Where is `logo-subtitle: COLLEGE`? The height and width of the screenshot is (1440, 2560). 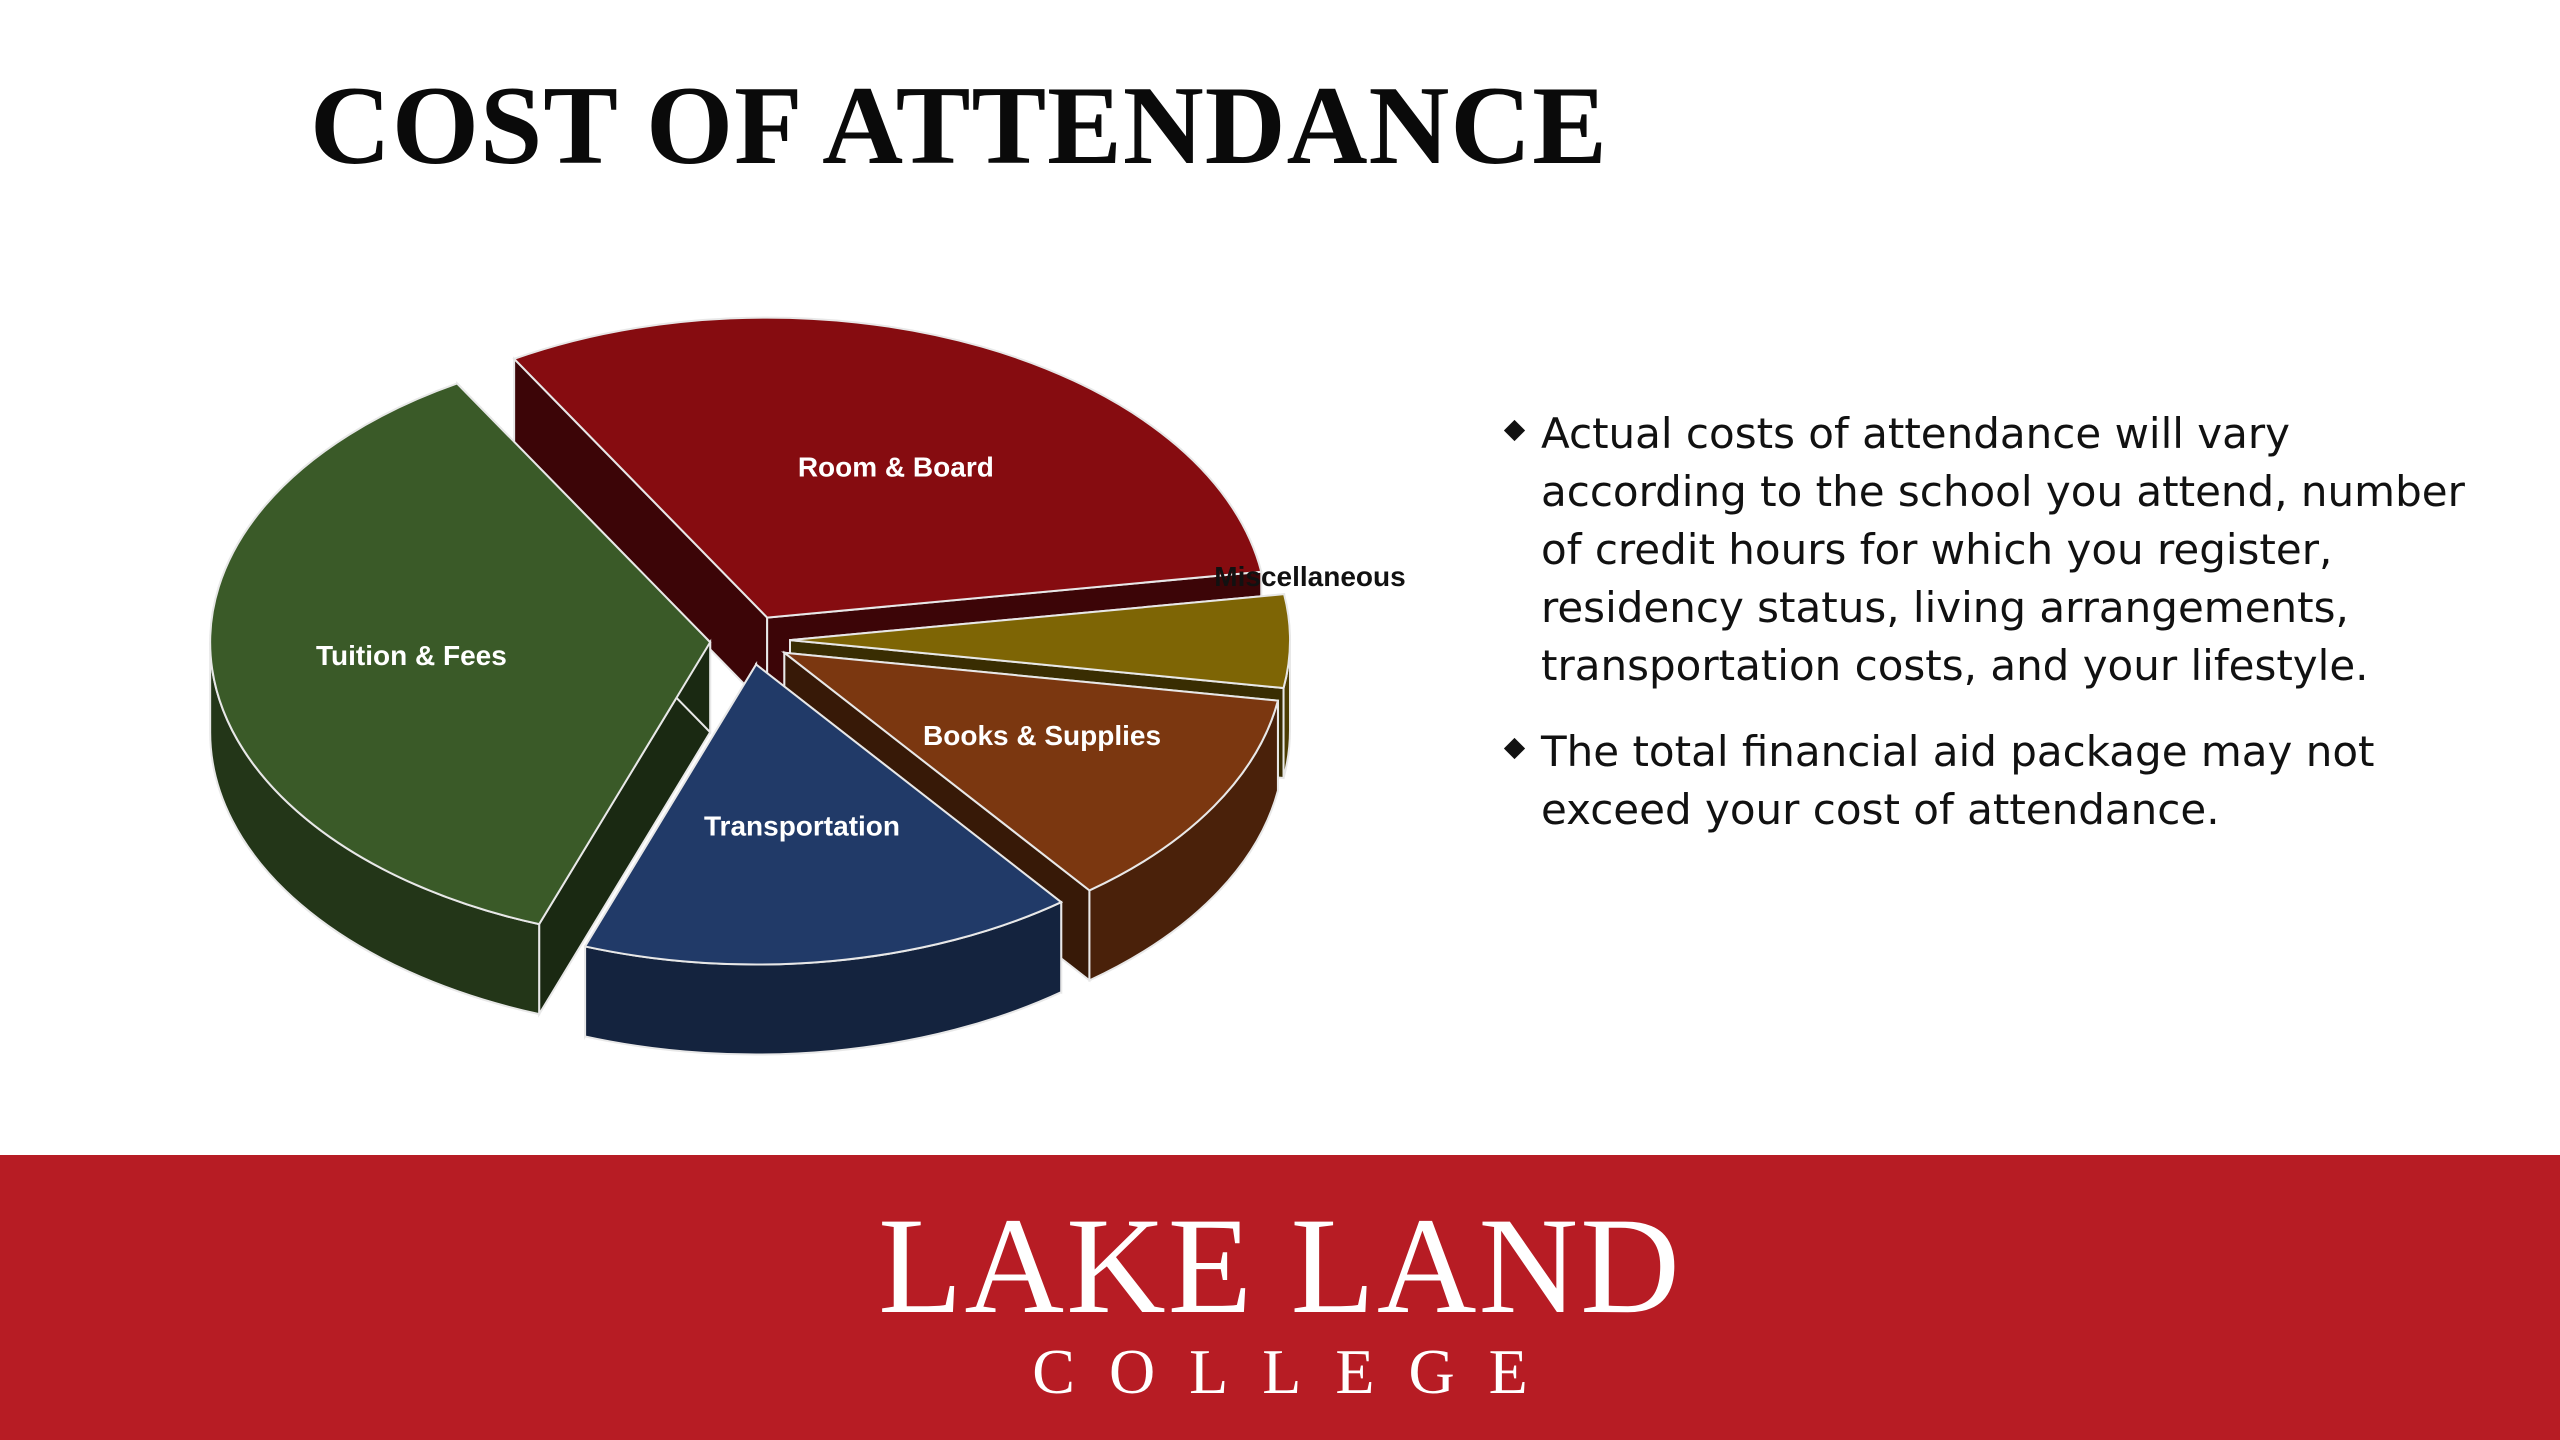
logo-subtitle: COLLEGE is located at coordinates (1297, 1371).